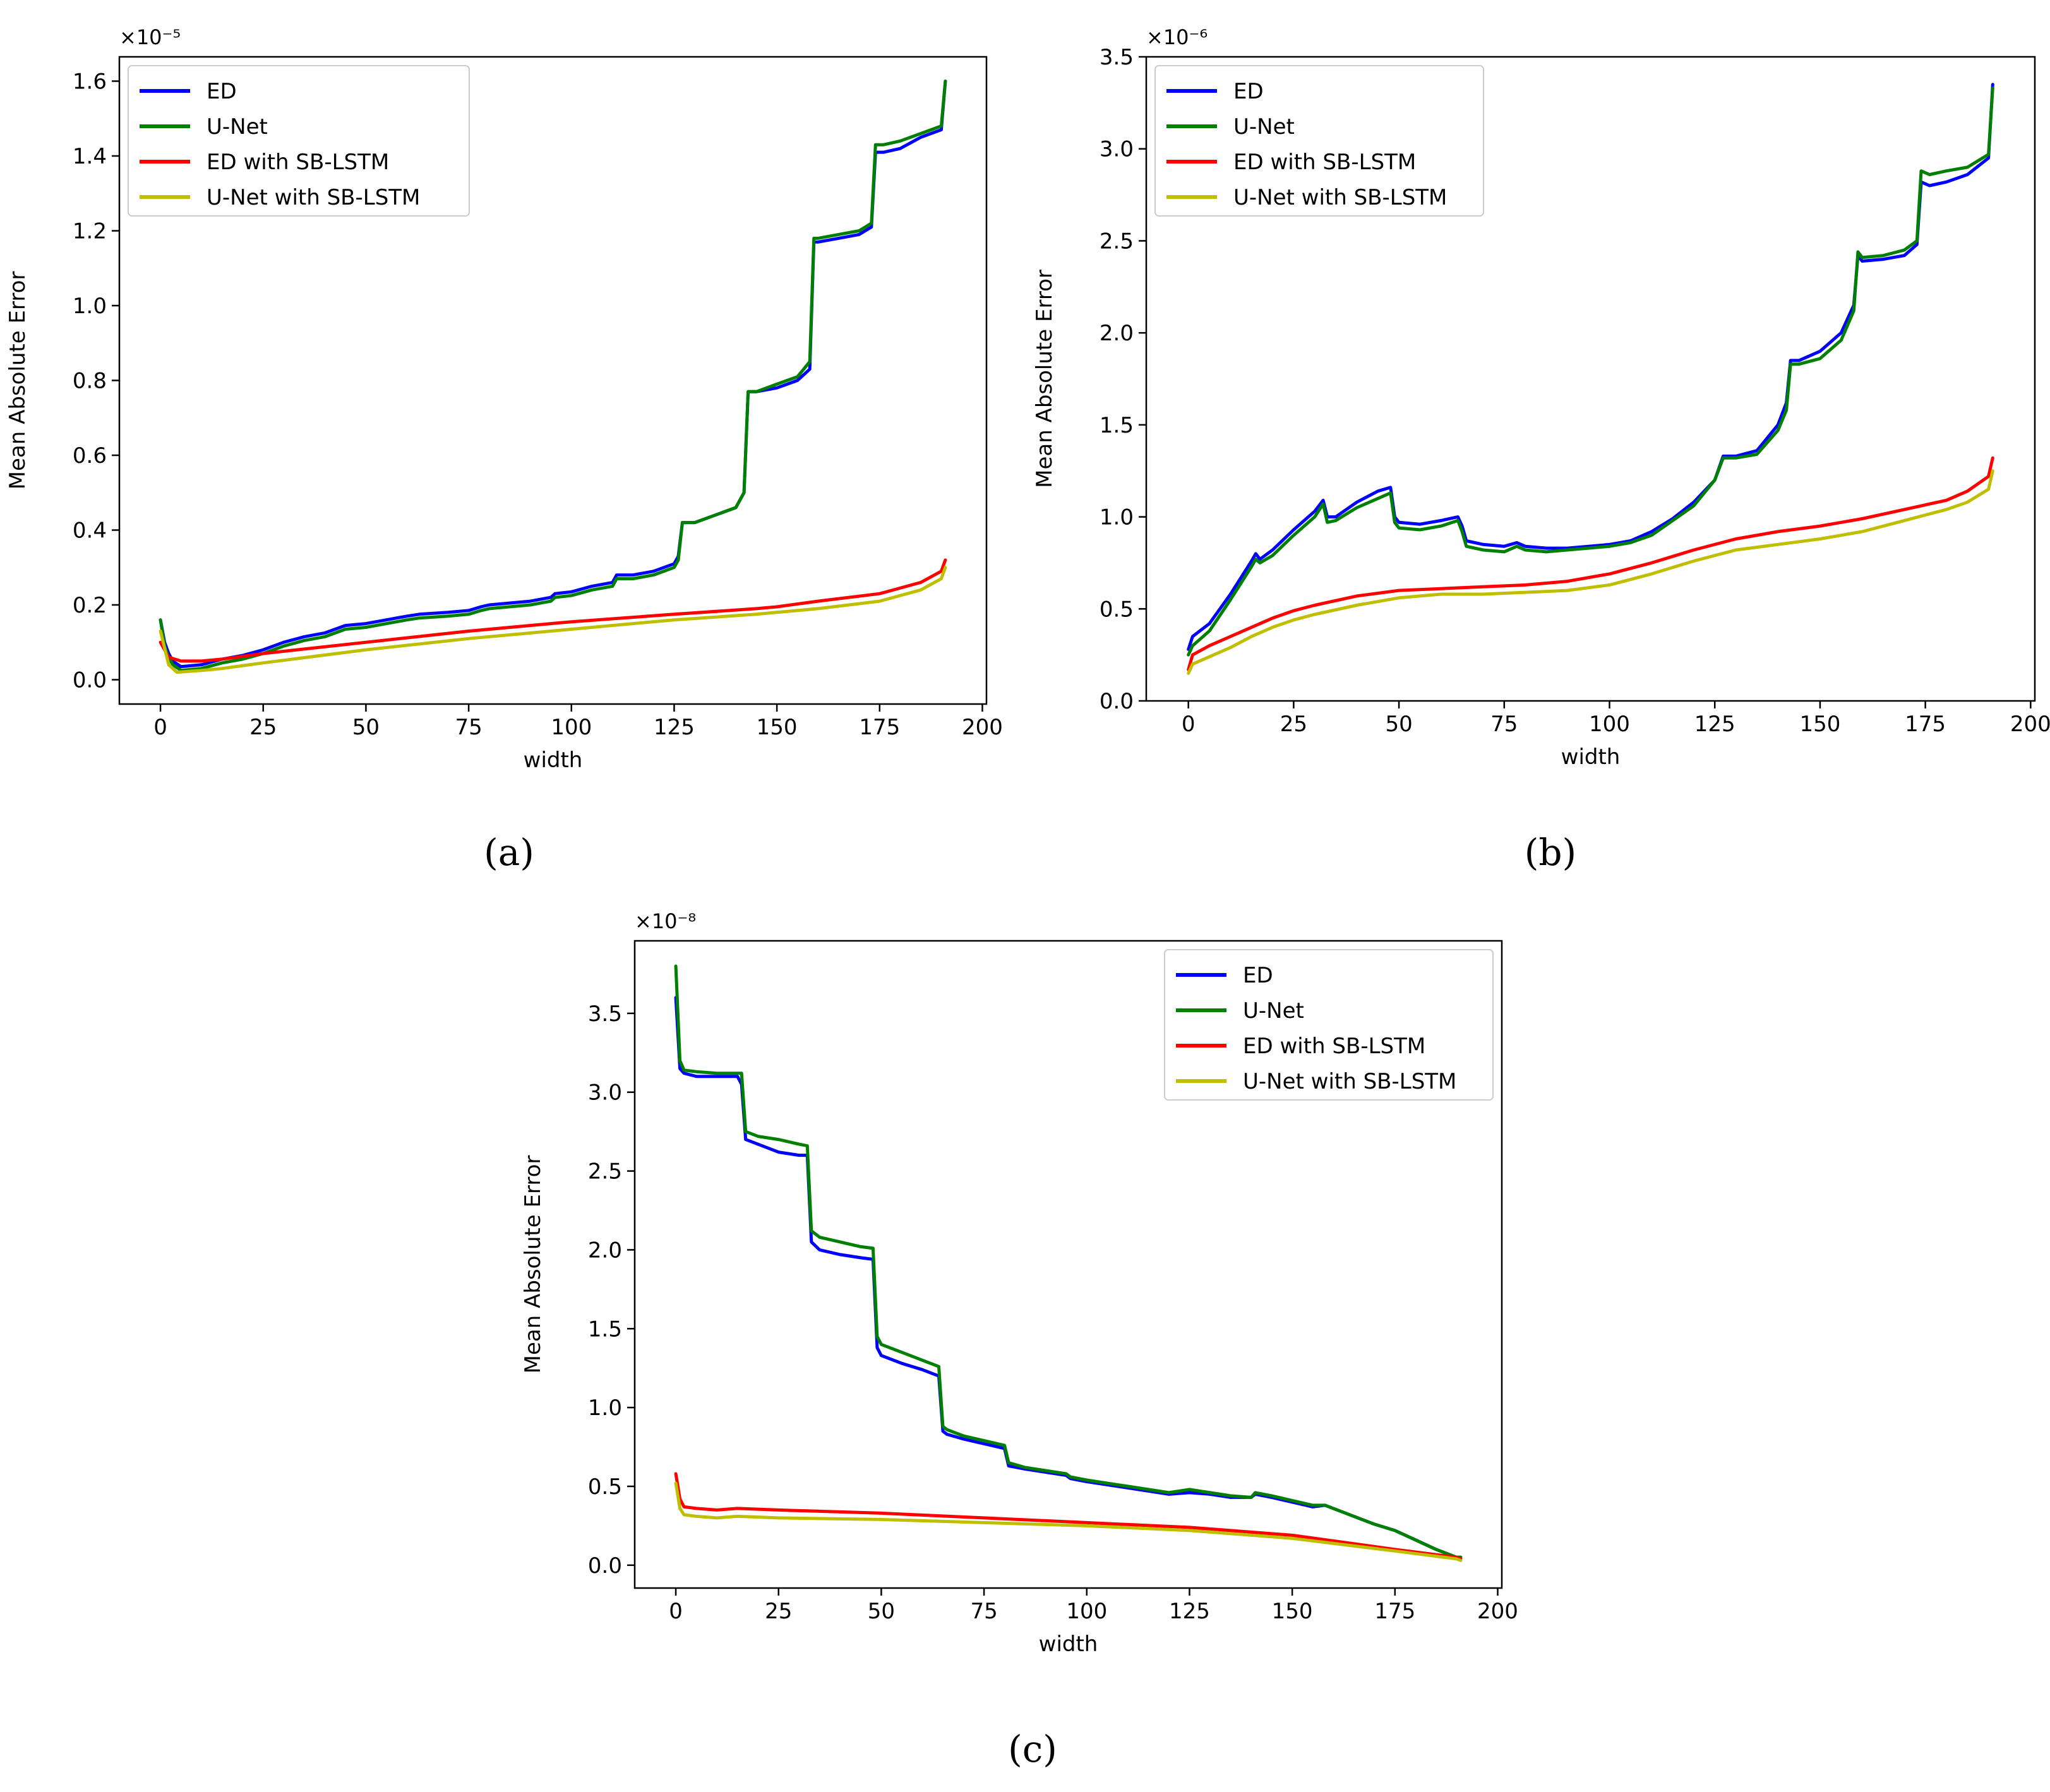  Describe the element at coordinates (1032, 1750) in the screenshot. I see `panel-caption: (c)` at that location.